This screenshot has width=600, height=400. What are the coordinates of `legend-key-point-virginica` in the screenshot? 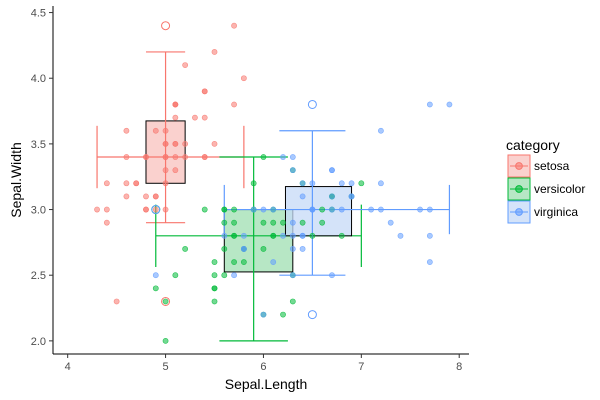 It's located at (519, 212).